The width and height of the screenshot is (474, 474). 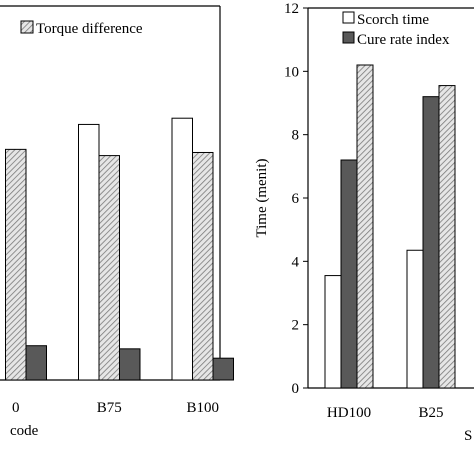 I want to click on legend-swatch-scorch-time, so click(x=348, y=17).